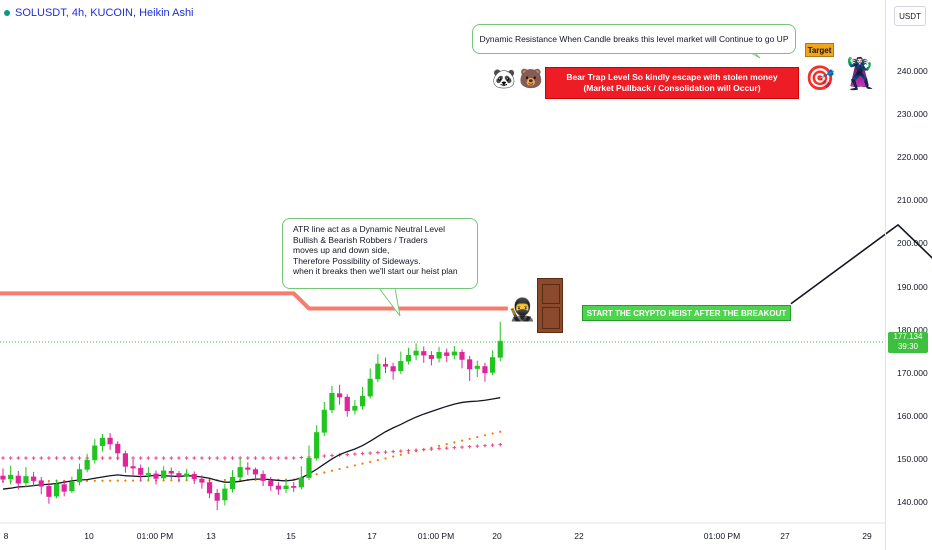 This screenshot has height=550, width=932. I want to click on door-panel-top, so click(551, 294).